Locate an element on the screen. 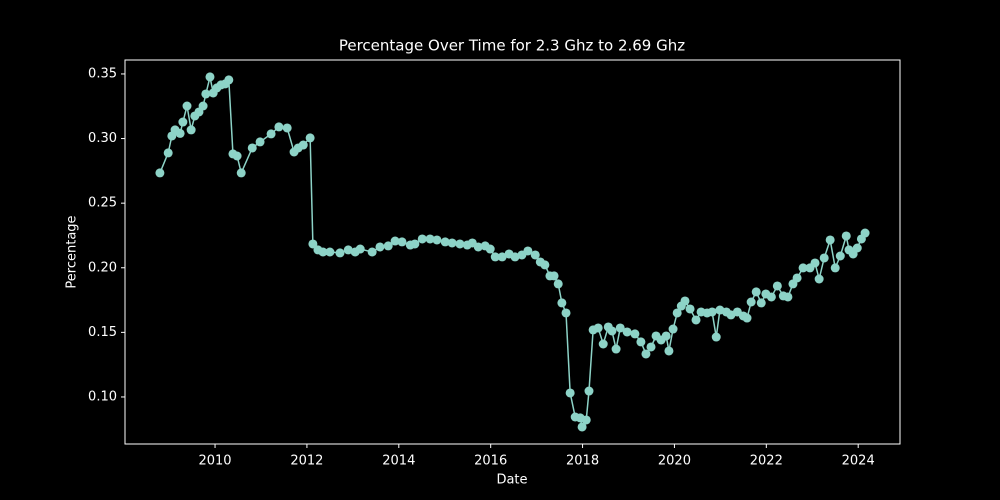  x-tick-label: 2018 is located at coordinates (582, 461).